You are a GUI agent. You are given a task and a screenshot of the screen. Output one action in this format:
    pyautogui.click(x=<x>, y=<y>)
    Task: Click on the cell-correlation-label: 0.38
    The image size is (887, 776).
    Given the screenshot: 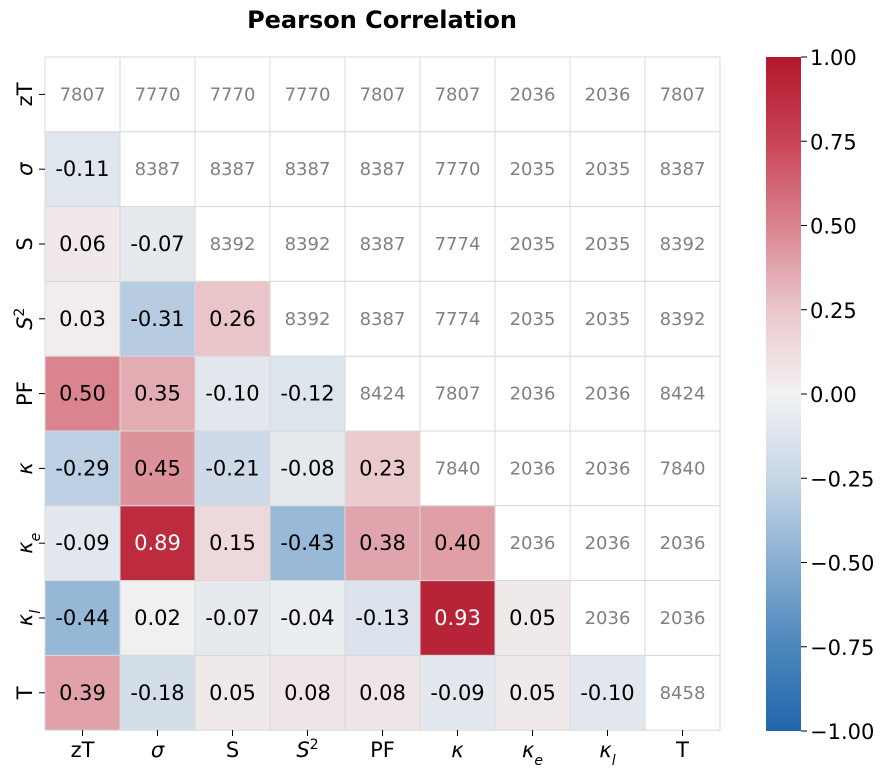 What is the action you would take?
    pyautogui.click(x=382, y=543)
    